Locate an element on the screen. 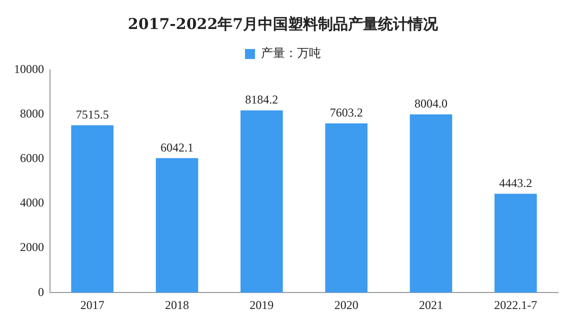 The width and height of the screenshot is (576, 327). text: 4443.2 is located at coordinates (515, 183).